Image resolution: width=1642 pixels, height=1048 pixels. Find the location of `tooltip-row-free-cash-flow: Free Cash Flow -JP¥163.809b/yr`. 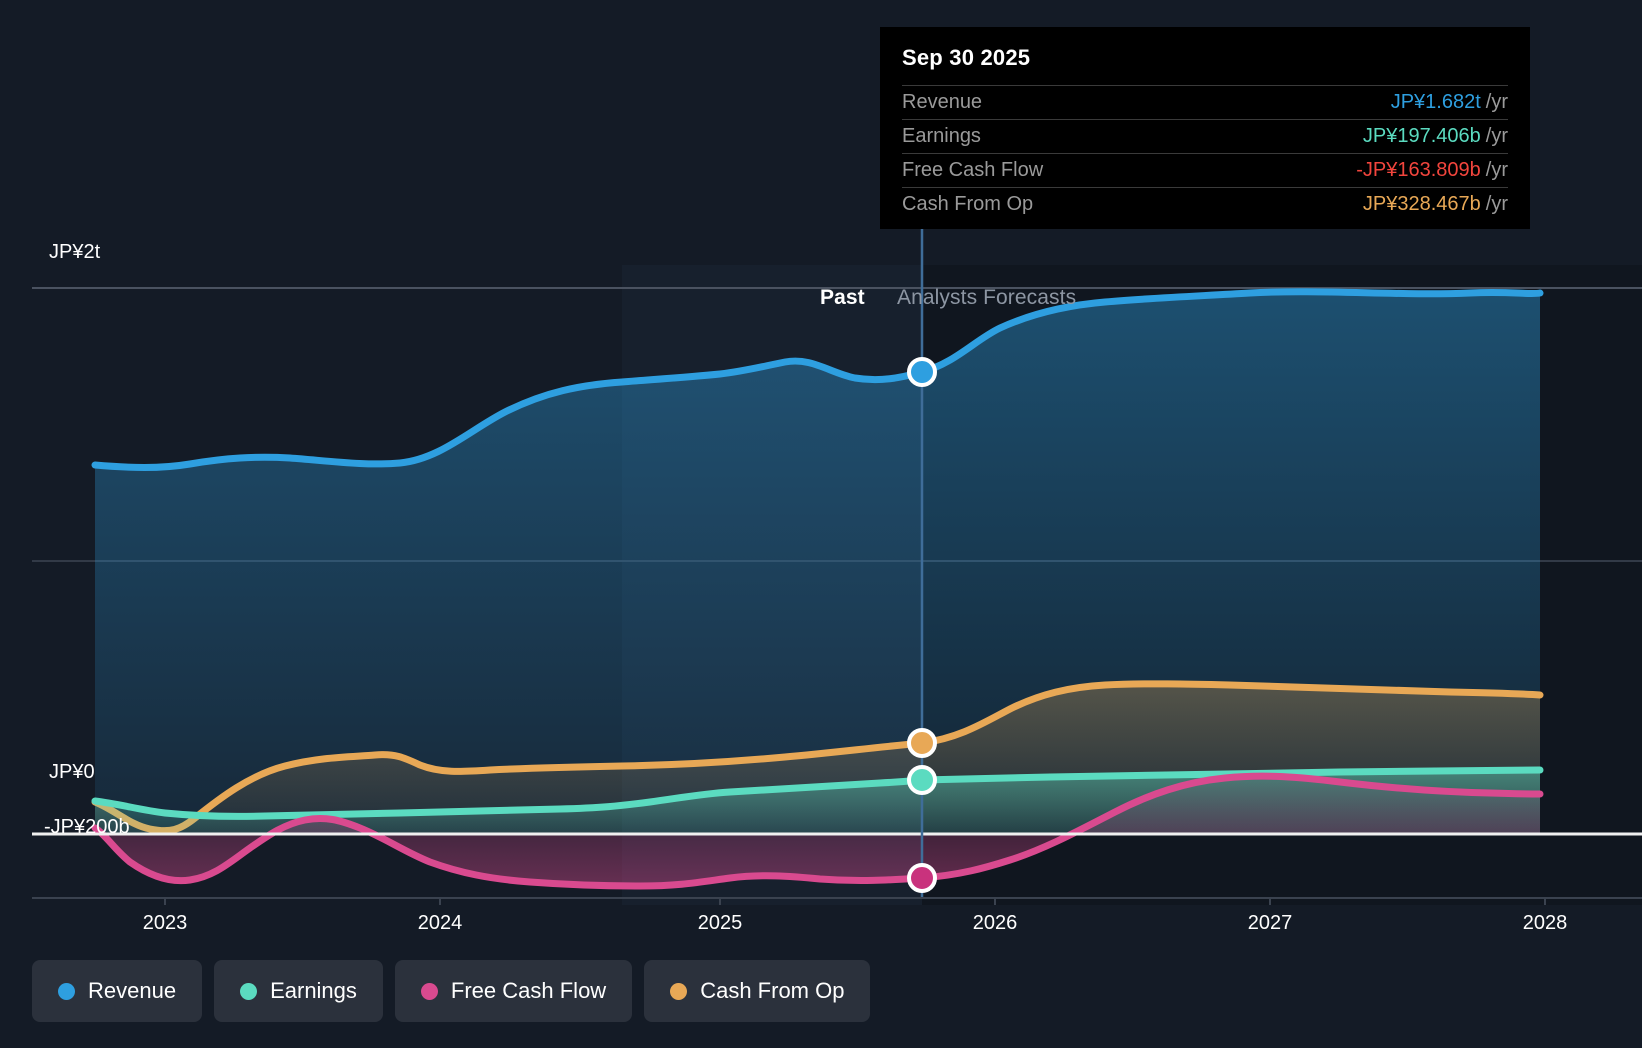

tooltip-row-free-cash-flow: Free Cash Flow -JP¥163.809b/yr is located at coordinates (1205, 170).